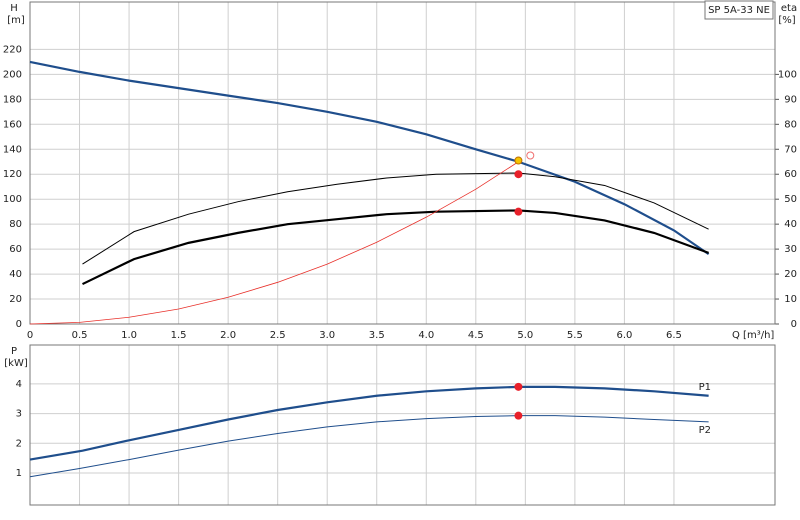  What do you see at coordinates (794, 324) in the screenshot?
I see `y2-tick-label: 0` at bounding box center [794, 324].